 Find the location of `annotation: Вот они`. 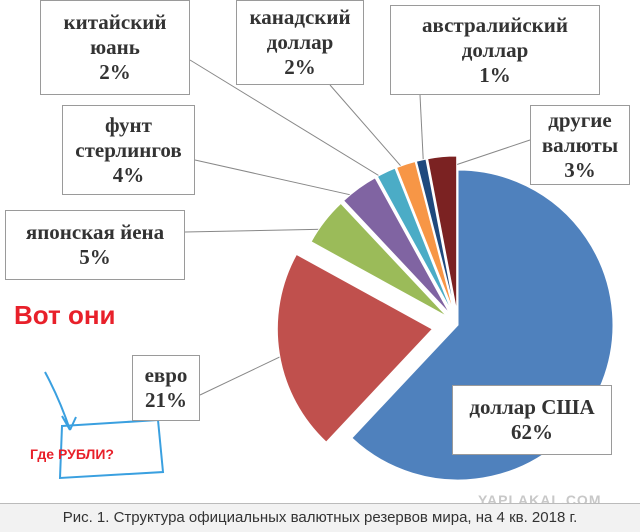

annotation: Вот они is located at coordinates (65, 315).